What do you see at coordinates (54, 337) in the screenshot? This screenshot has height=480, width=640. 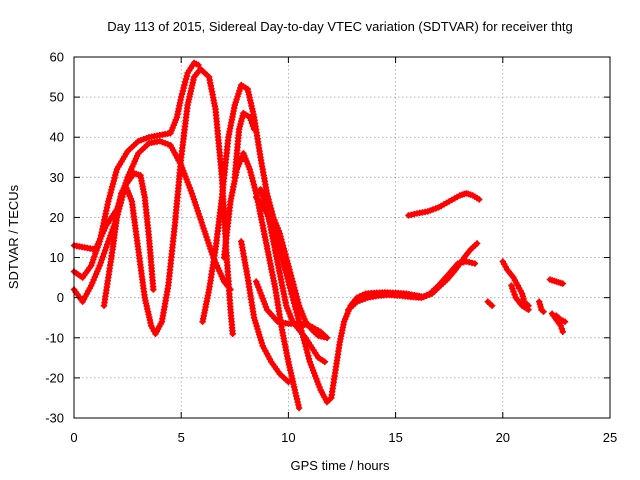 I see `y-tick-label: -10` at bounding box center [54, 337].